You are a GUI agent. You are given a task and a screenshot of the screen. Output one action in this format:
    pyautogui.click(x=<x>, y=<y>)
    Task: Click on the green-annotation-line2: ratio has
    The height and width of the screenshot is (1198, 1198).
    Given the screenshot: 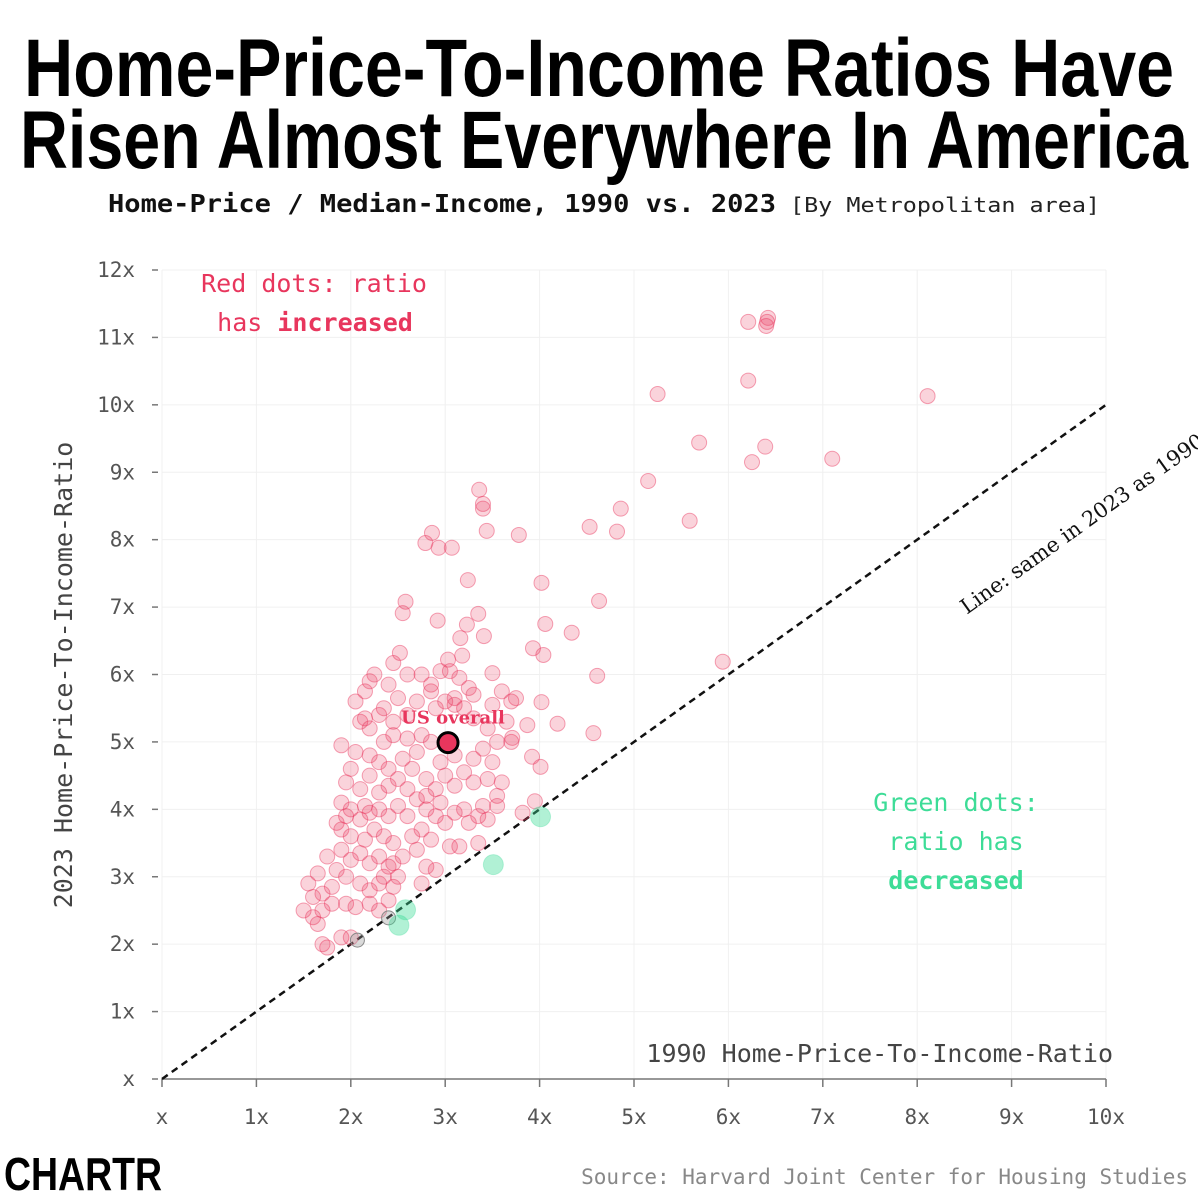 What is the action you would take?
    pyautogui.click(x=955, y=841)
    